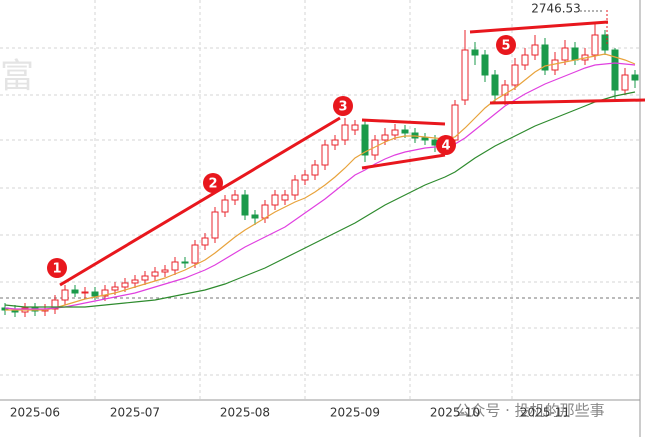  What do you see at coordinates (17, 77) in the screenshot?
I see `watermark-logo: 富` at bounding box center [17, 77].